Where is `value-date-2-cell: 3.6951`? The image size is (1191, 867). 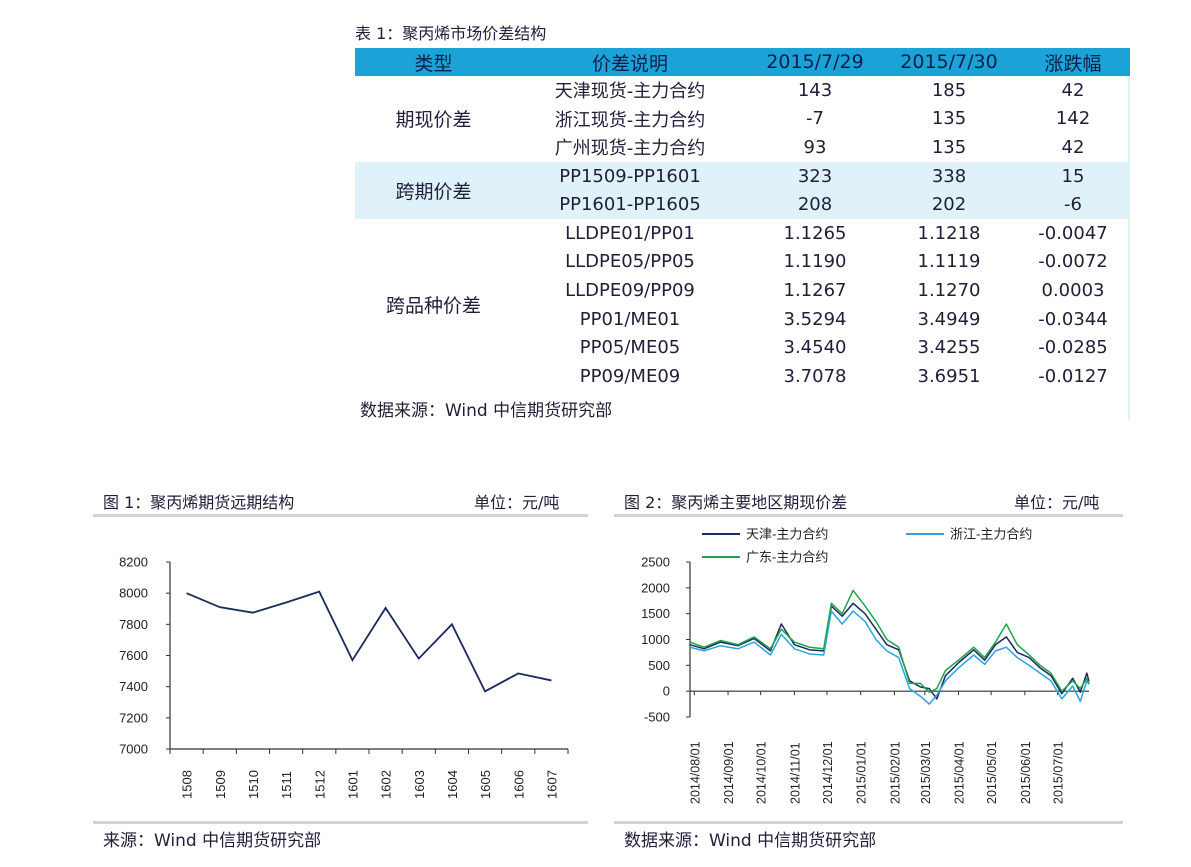 value-date-2-cell: 3.6951 is located at coordinates (949, 376).